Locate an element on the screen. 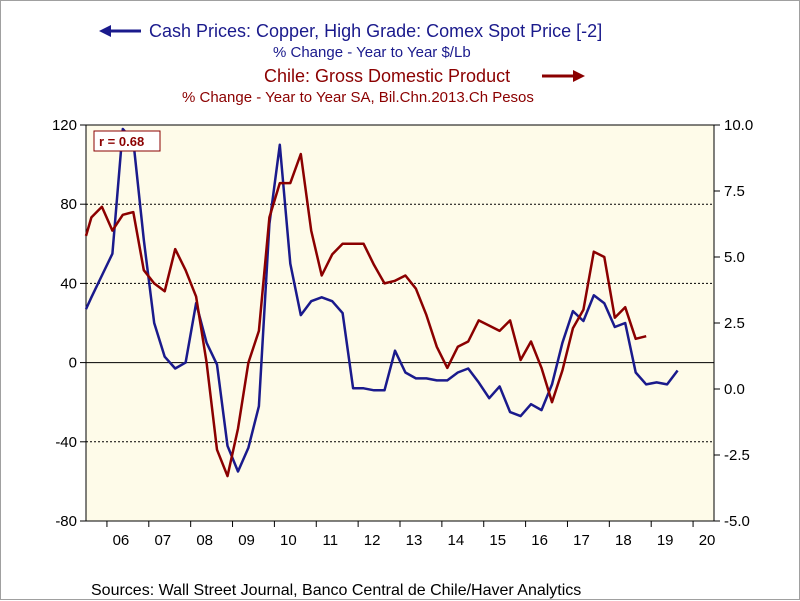 This screenshot has width=800, height=601. x-tick-label: 15 is located at coordinates (497, 540).